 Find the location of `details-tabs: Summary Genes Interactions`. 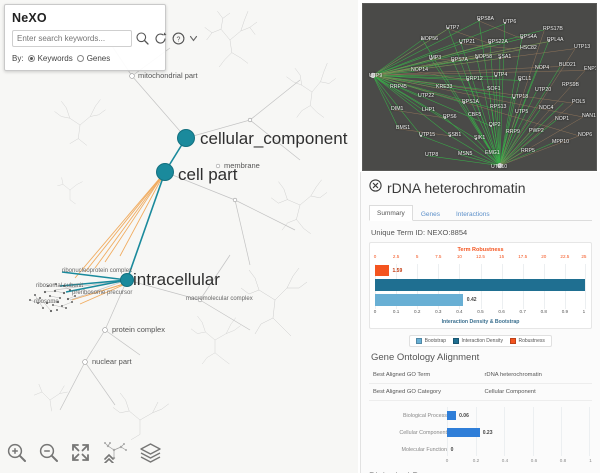

details-tabs: Summary Genes Interactions is located at coordinates (480, 212).